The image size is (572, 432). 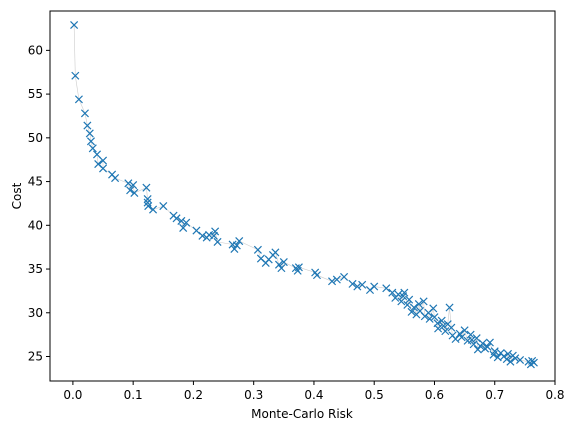 What do you see at coordinates (193, 395) in the screenshot?
I see `x-tick-label: 0.2` at bounding box center [193, 395].